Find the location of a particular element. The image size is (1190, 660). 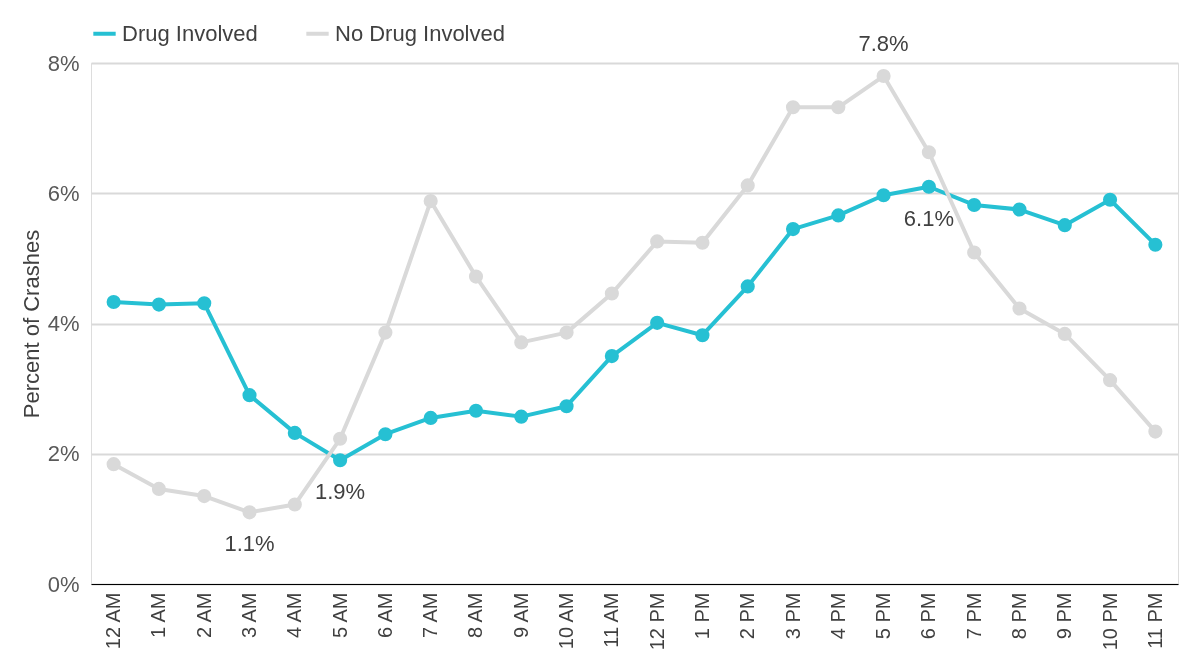

x-tick-label: 5 PM is located at coordinates (883, 616).